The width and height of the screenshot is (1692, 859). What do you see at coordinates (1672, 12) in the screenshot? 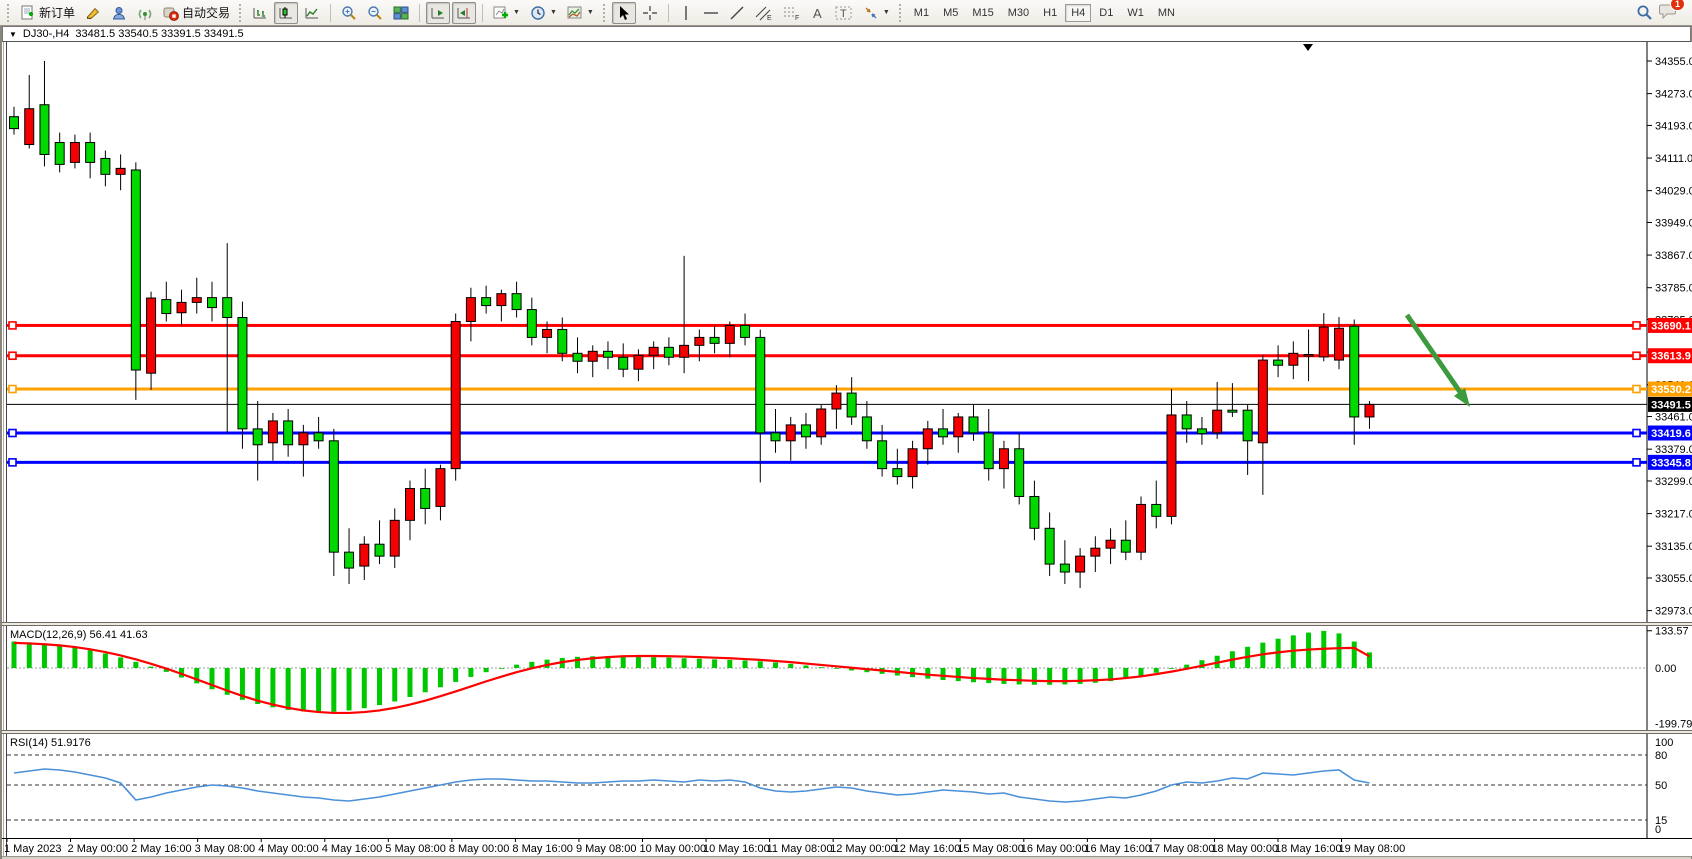
I see `notifications-button: 1` at bounding box center [1672, 12].